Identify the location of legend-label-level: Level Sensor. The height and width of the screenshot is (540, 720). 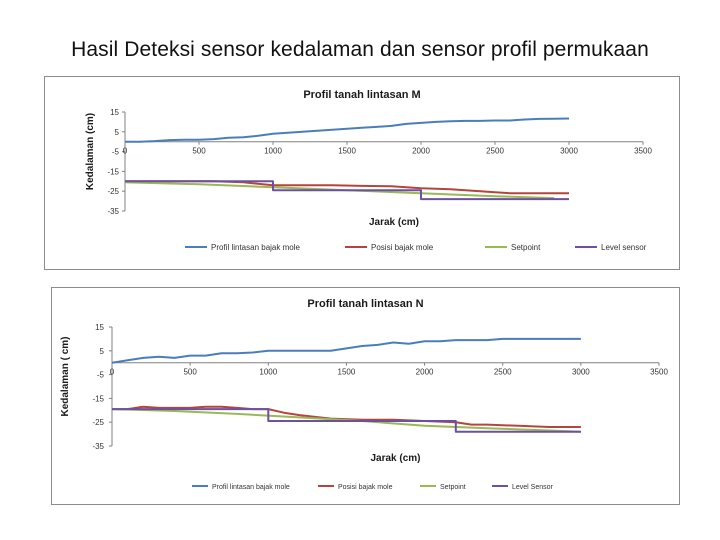
(533, 487).